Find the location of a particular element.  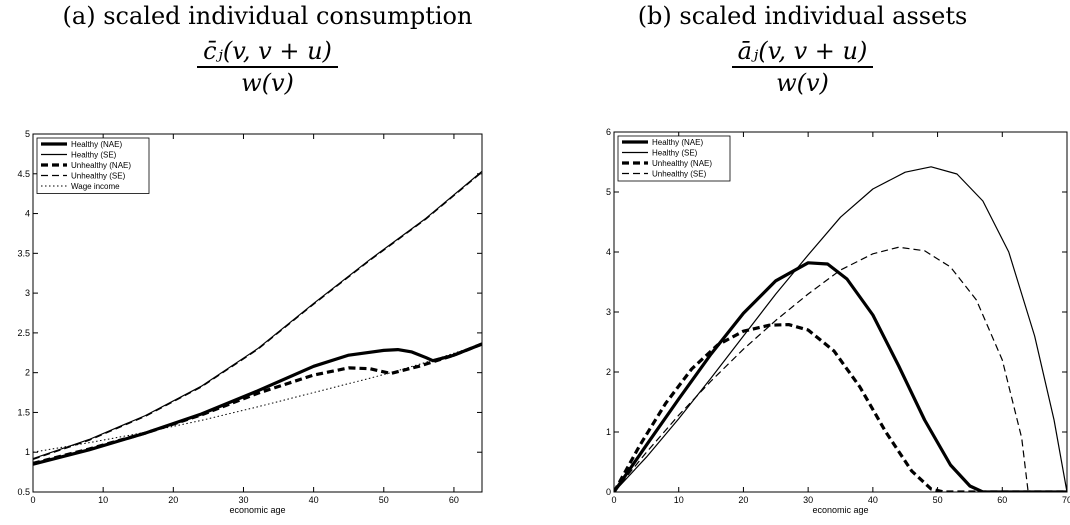

chart-a-y-tick-label: 3.5 is located at coordinates (23, 253).